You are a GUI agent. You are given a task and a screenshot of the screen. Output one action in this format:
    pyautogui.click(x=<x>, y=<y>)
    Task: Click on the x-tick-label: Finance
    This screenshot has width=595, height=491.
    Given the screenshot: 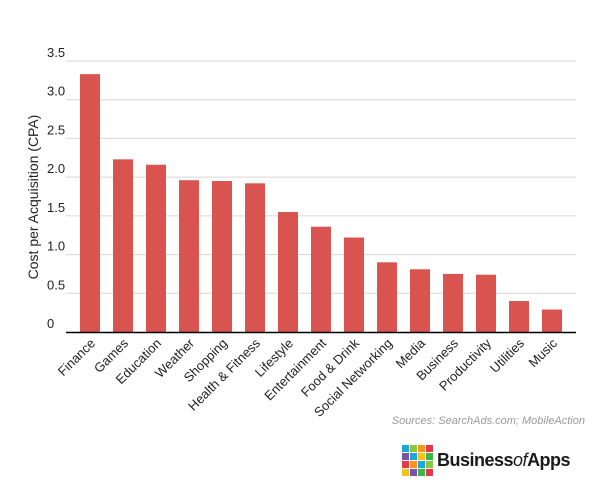 What is the action you would take?
    pyautogui.click(x=76, y=357)
    